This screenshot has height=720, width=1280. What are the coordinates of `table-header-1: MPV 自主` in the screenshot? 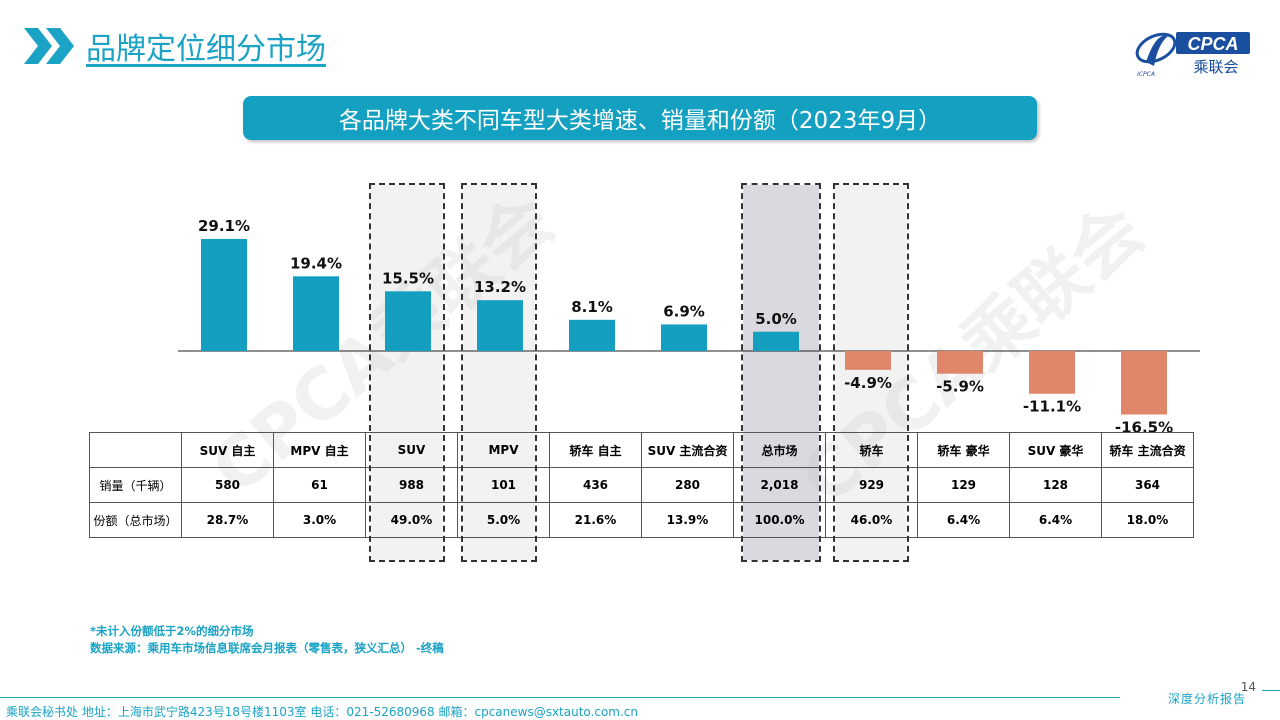 It's located at (319, 450).